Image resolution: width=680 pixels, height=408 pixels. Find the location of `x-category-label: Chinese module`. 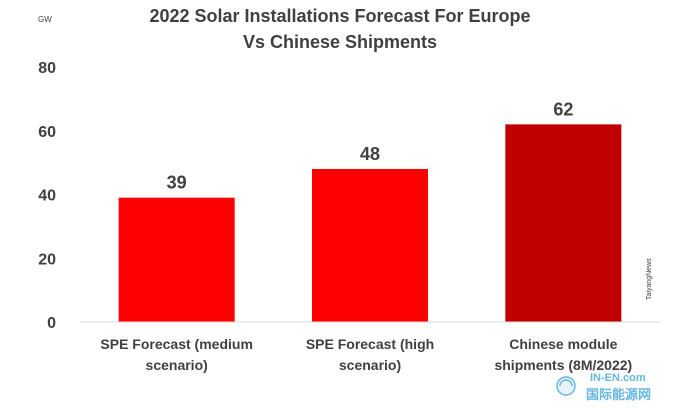

x-category-label: Chinese module is located at coordinates (563, 344).